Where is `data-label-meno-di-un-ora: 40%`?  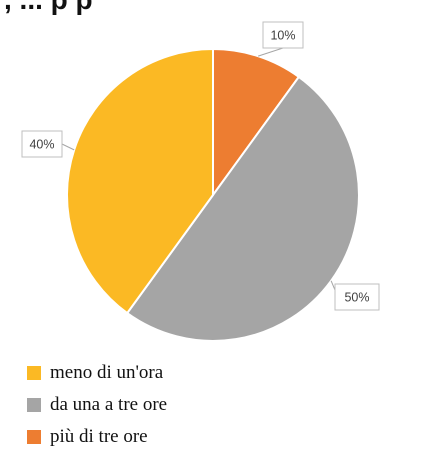
data-label-meno-di-un-ora: 40% is located at coordinates (42, 144).